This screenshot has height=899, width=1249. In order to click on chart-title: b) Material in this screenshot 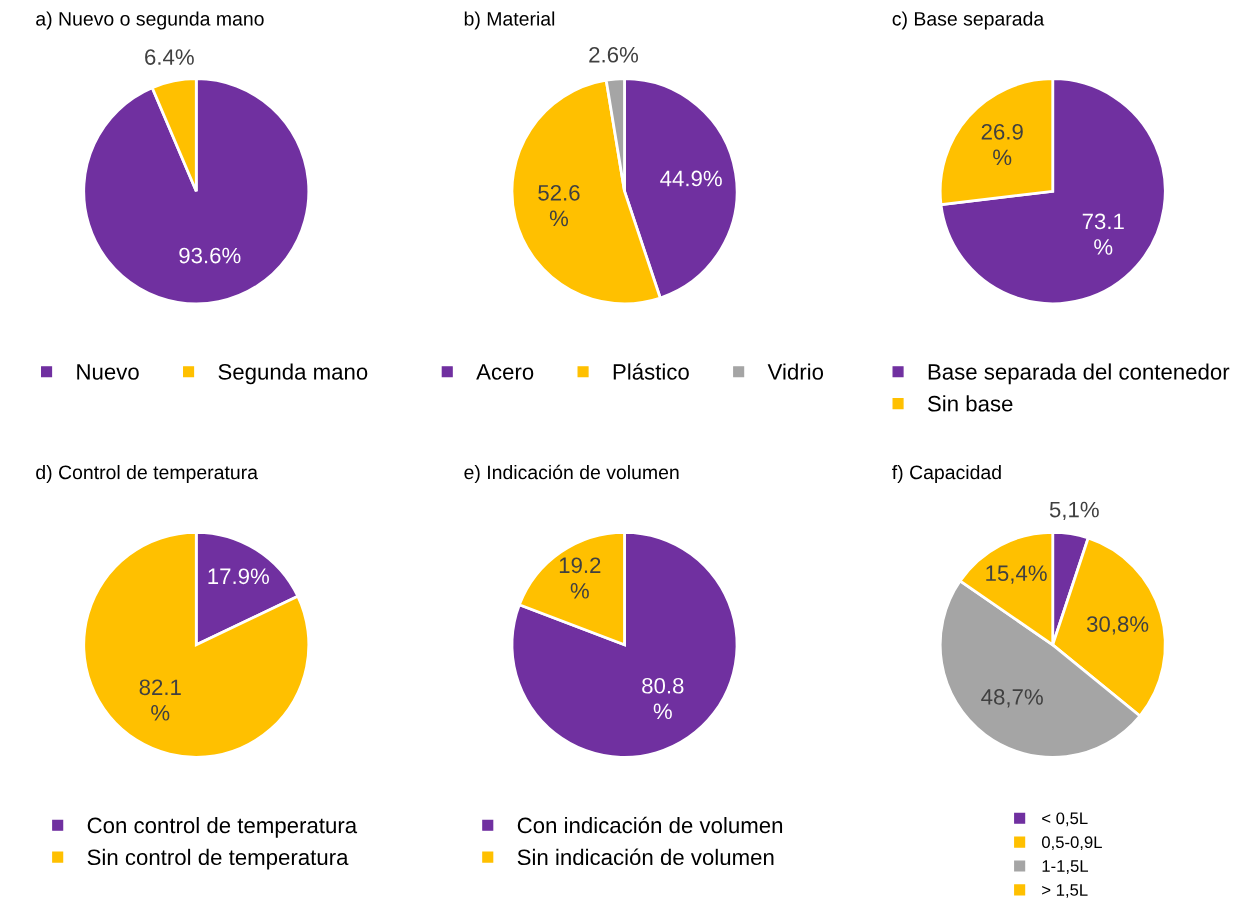, I will do `click(509, 20)`.